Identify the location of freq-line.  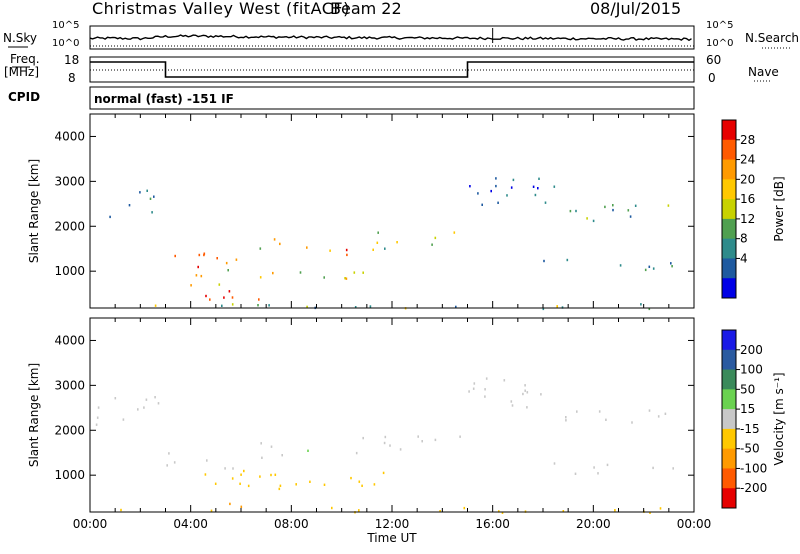
(392, 69).